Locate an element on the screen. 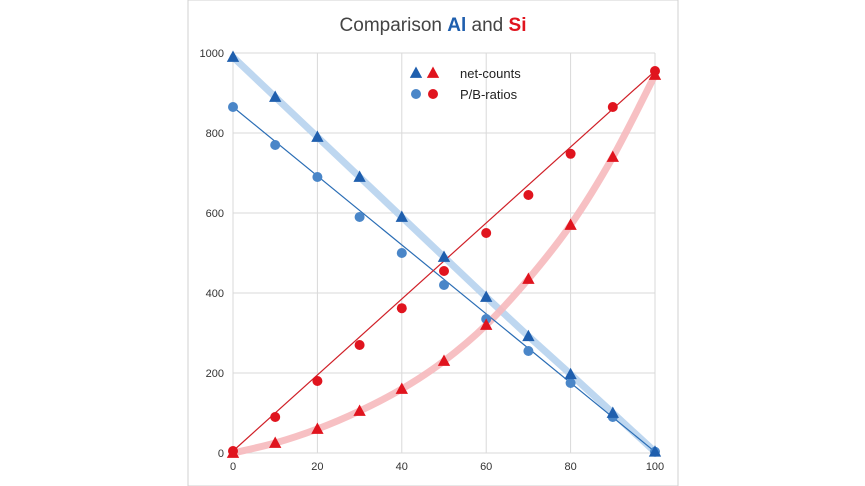  x-tick-label: 0 is located at coordinates (233, 467).